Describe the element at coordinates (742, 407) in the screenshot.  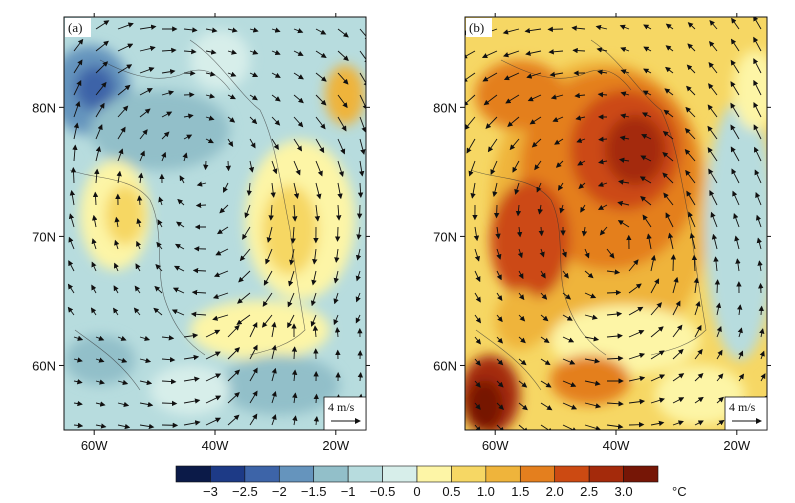
I see `panel-b-ref-label: 4 m/s` at that location.